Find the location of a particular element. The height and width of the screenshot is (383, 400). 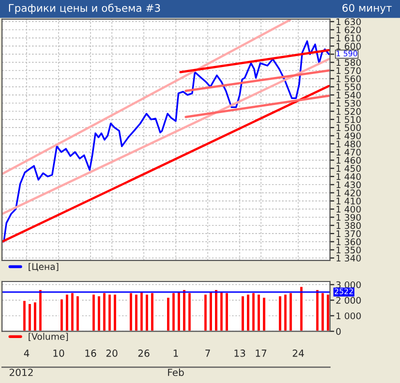

y-tick-label: 1 510 is located at coordinates (348, 119).